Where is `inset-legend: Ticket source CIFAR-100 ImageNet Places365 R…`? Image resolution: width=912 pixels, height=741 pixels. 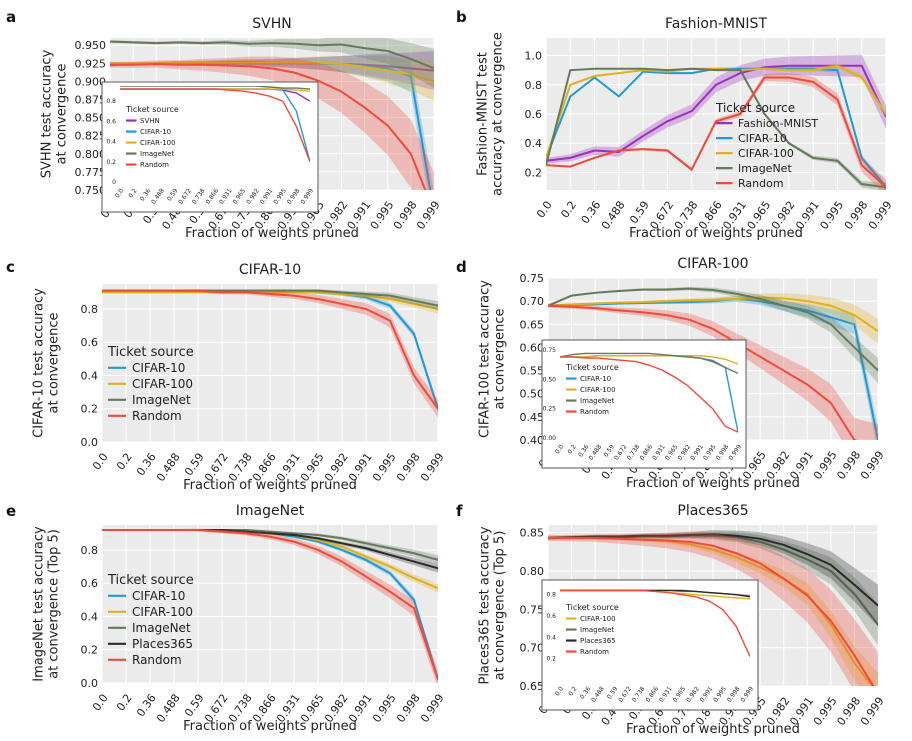
inset-legend: Ticket source CIFAR-100 ImageNet Places365 R… is located at coordinates (592, 629).